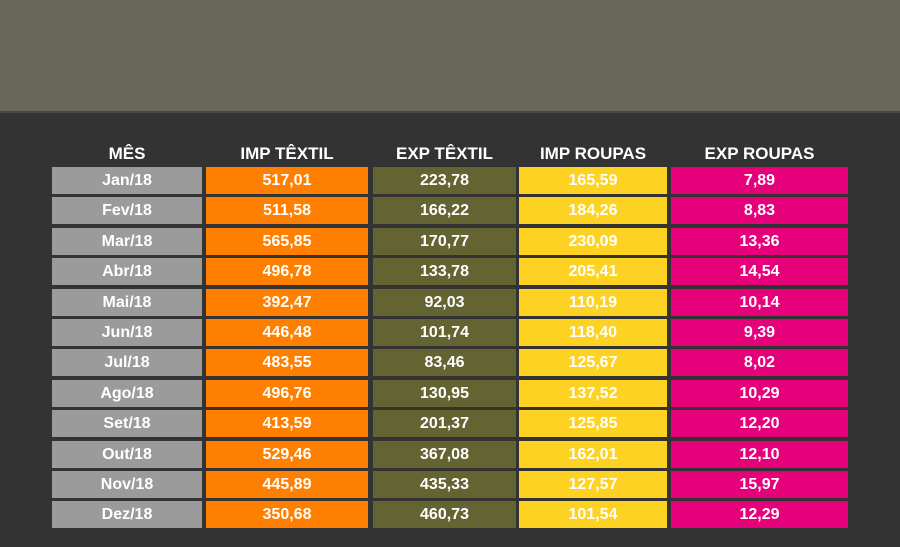 The height and width of the screenshot is (547, 900). What do you see at coordinates (444, 454) in the screenshot?
I see `cell-exp-textil: 367,08` at bounding box center [444, 454].